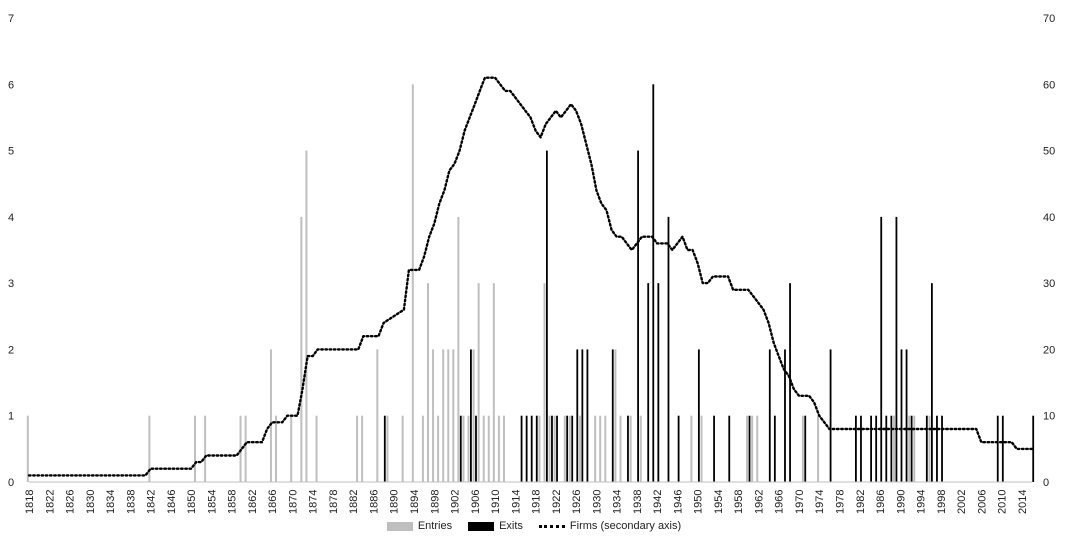 The width and height of the screenshot is (1068, 539). I want to click on x-tick-label: 1878, so click(334, 502).